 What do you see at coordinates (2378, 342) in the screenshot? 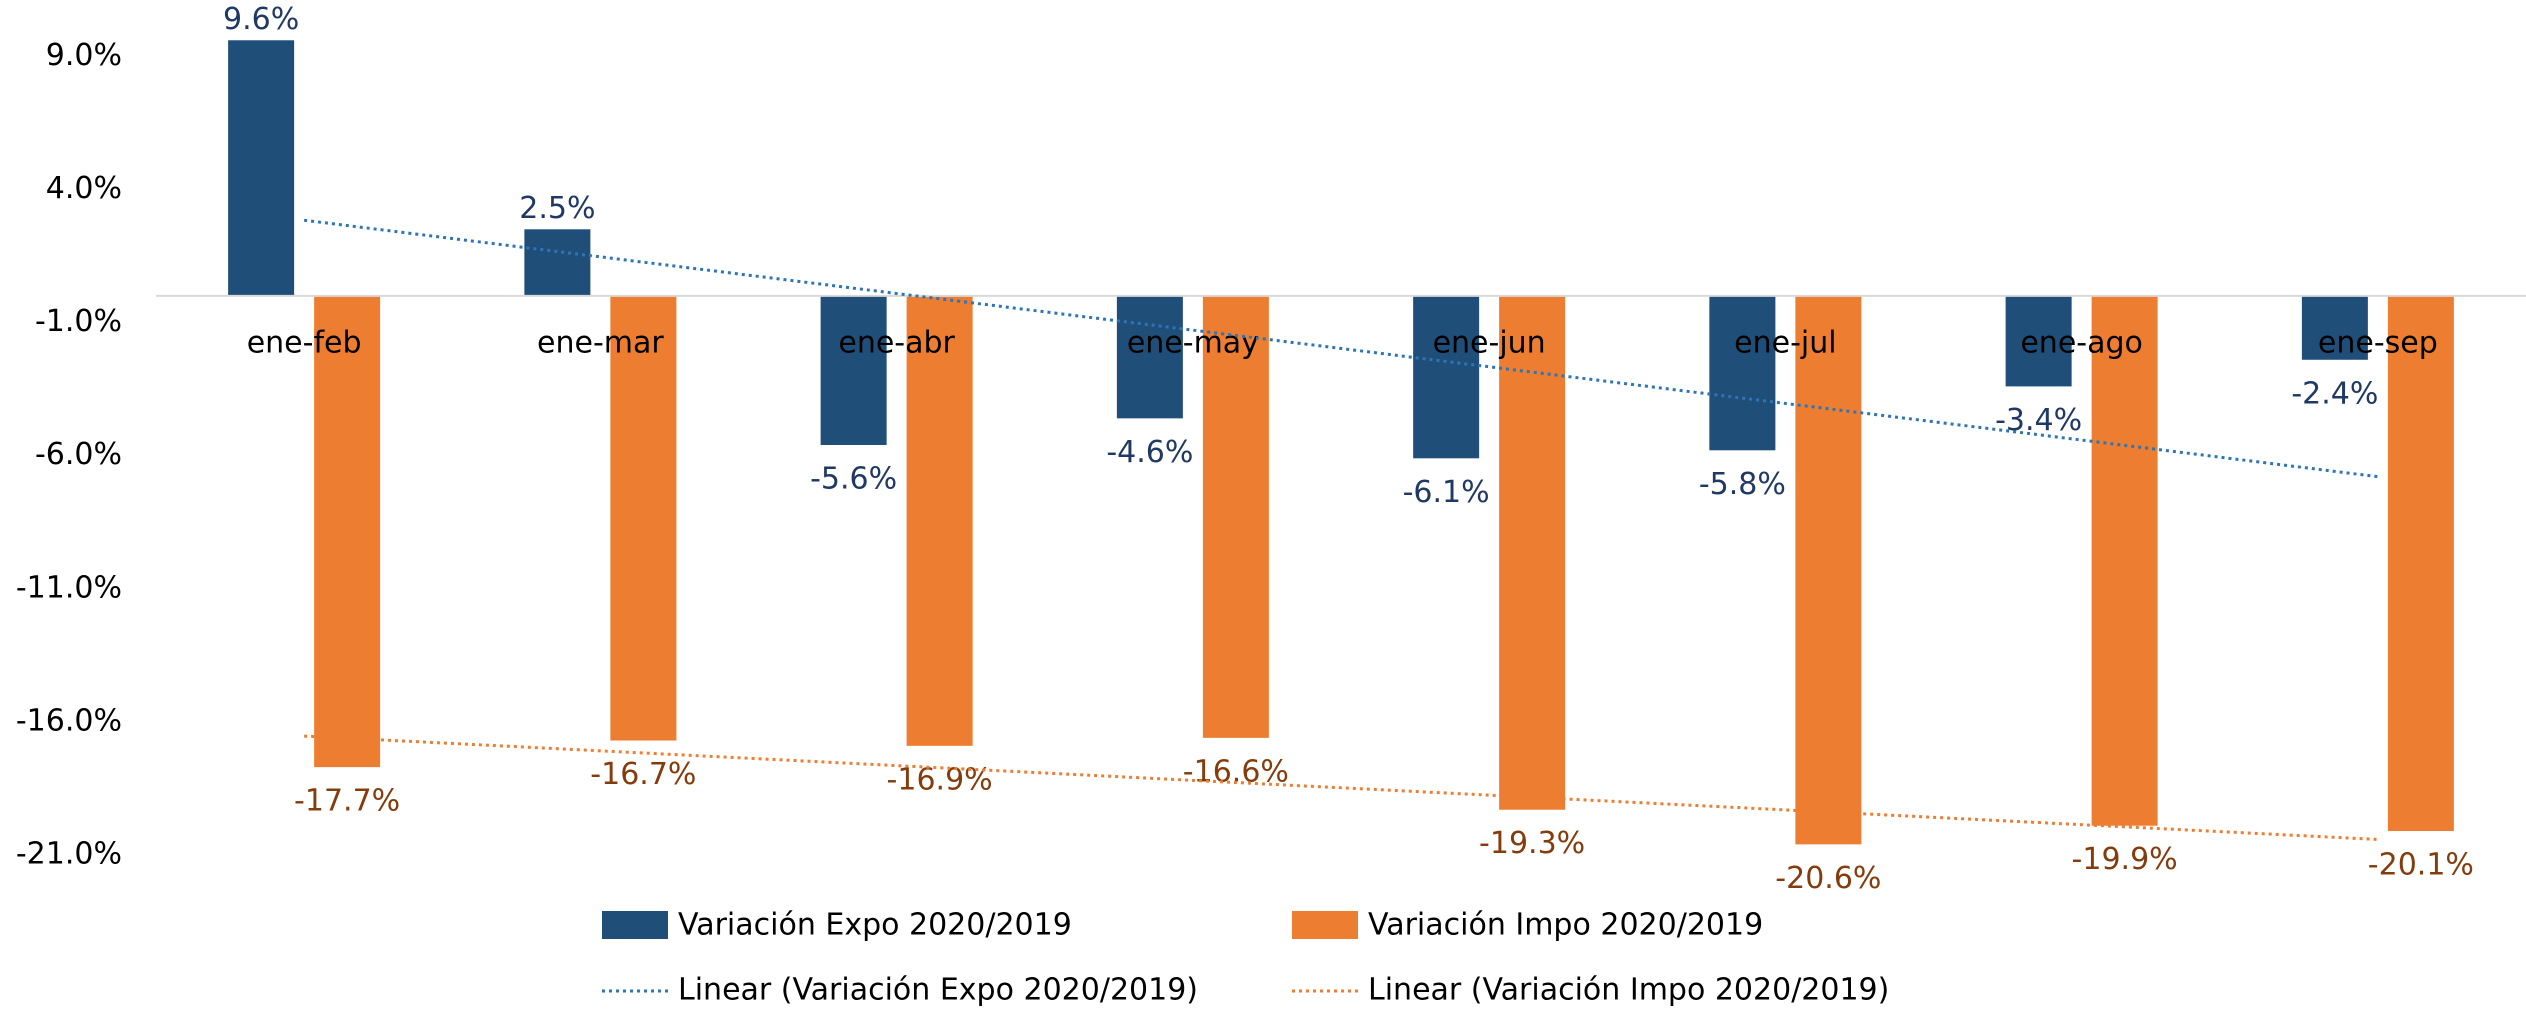
I see `x-tick-label: ene-sep` at bounding box center [2378, 342].